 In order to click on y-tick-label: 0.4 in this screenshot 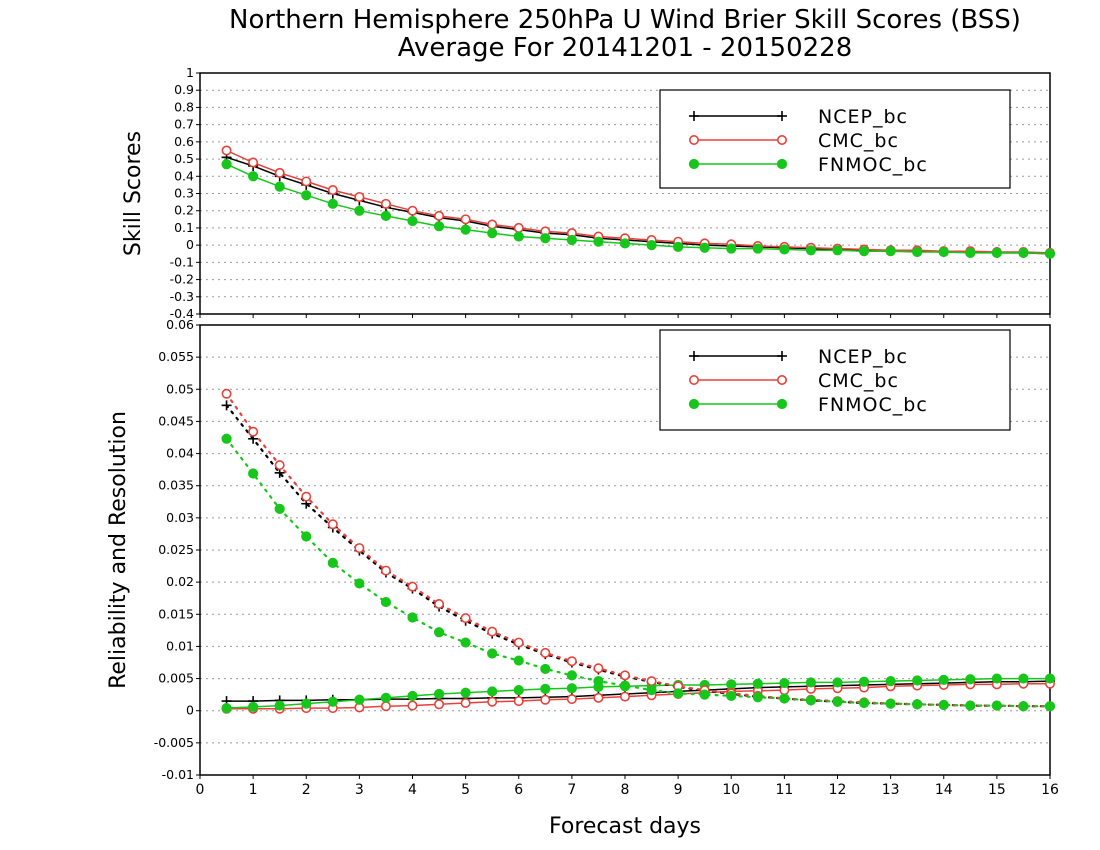, I will do `click(184, 175)`.